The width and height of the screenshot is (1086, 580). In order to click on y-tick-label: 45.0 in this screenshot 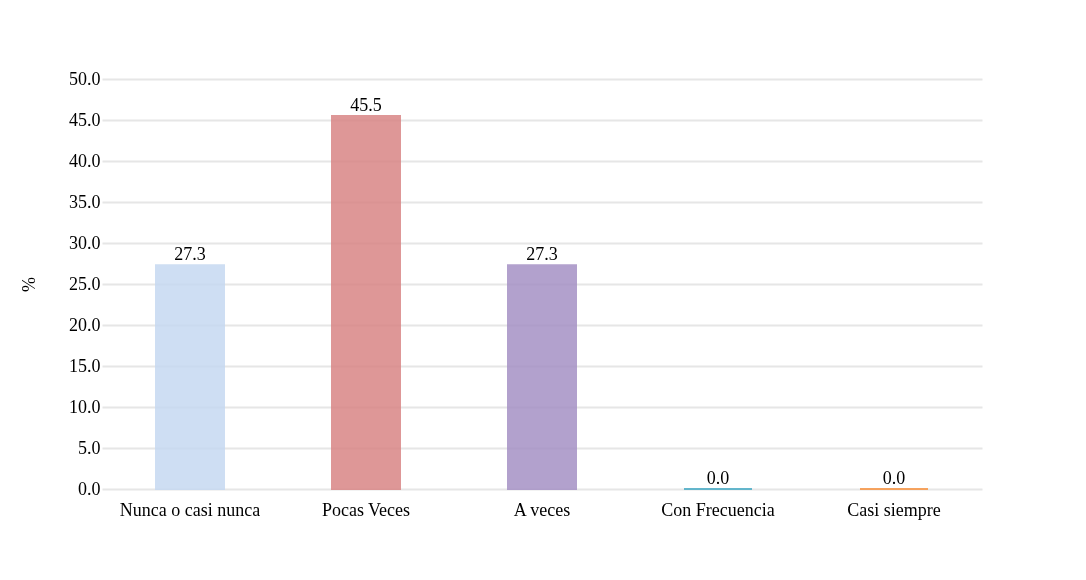, I will do `click(85, 119)`.